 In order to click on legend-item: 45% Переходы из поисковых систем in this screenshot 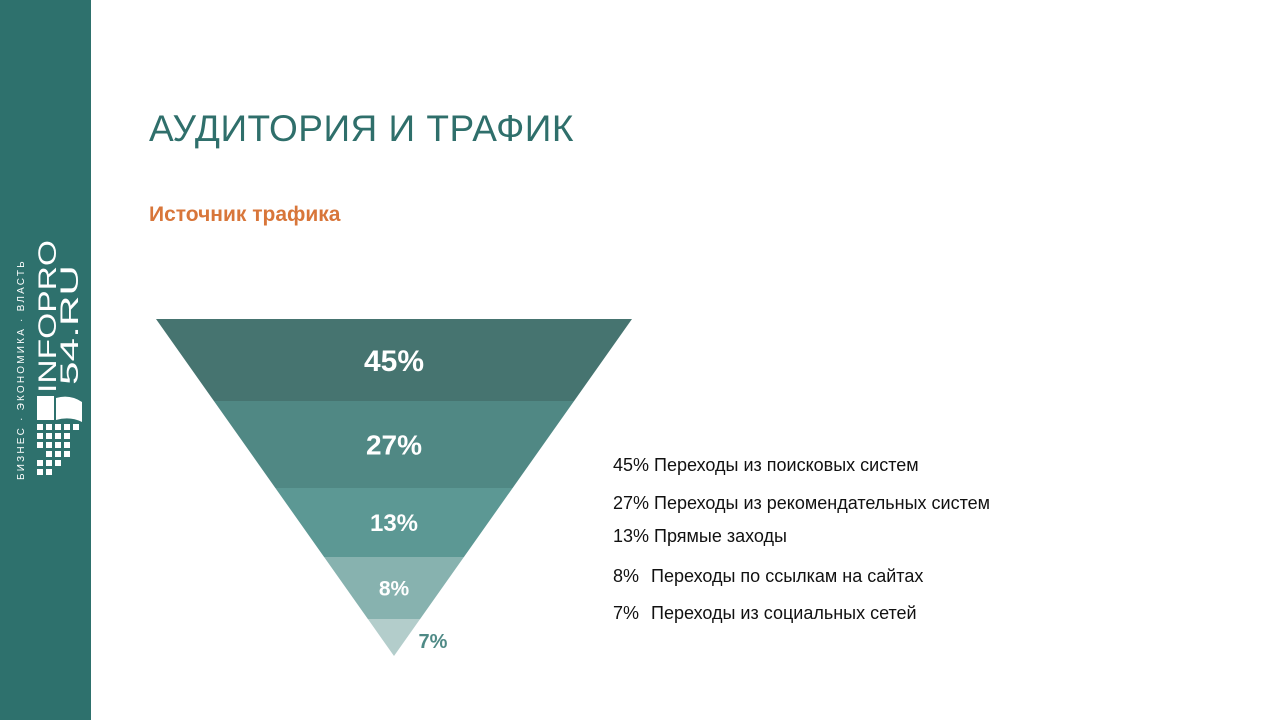, I will do `click(766, 465)`.